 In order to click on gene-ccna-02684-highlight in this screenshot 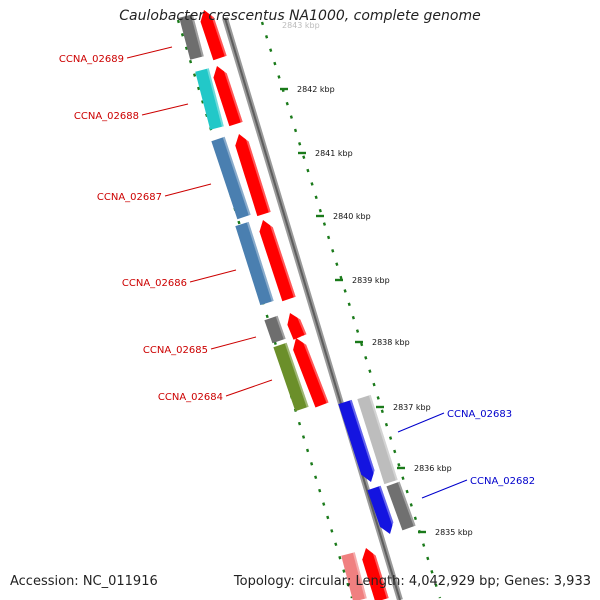, I will do `click(296, 375)`.